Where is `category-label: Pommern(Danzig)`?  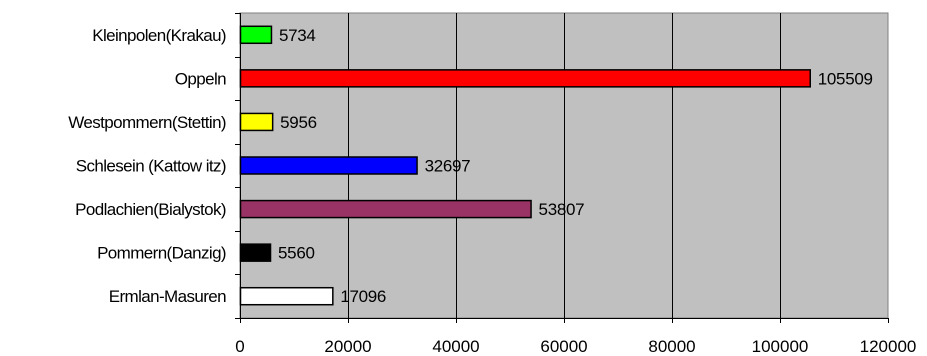
category-label: Pommern(Danzig) is located at coordinates (161, 253).